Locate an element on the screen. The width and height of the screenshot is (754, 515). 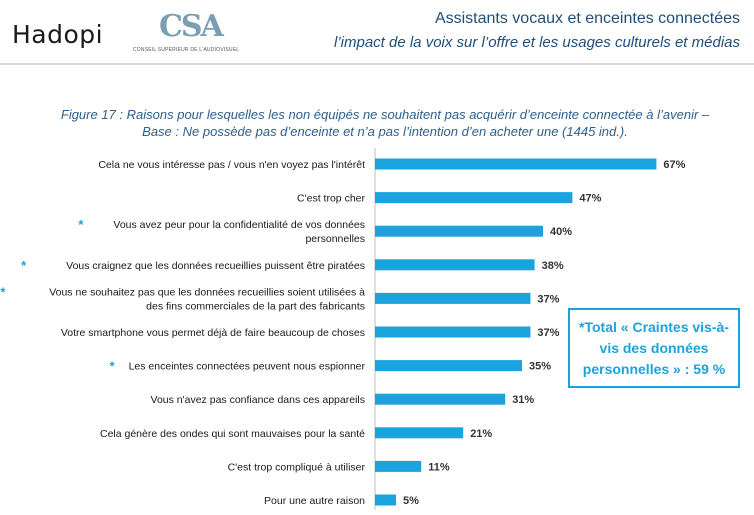
csa-logo-subtitle: CONSEIL SUPÉRIEUR DE L'AUDIOVISUEL is located at coordinates (186, 50).